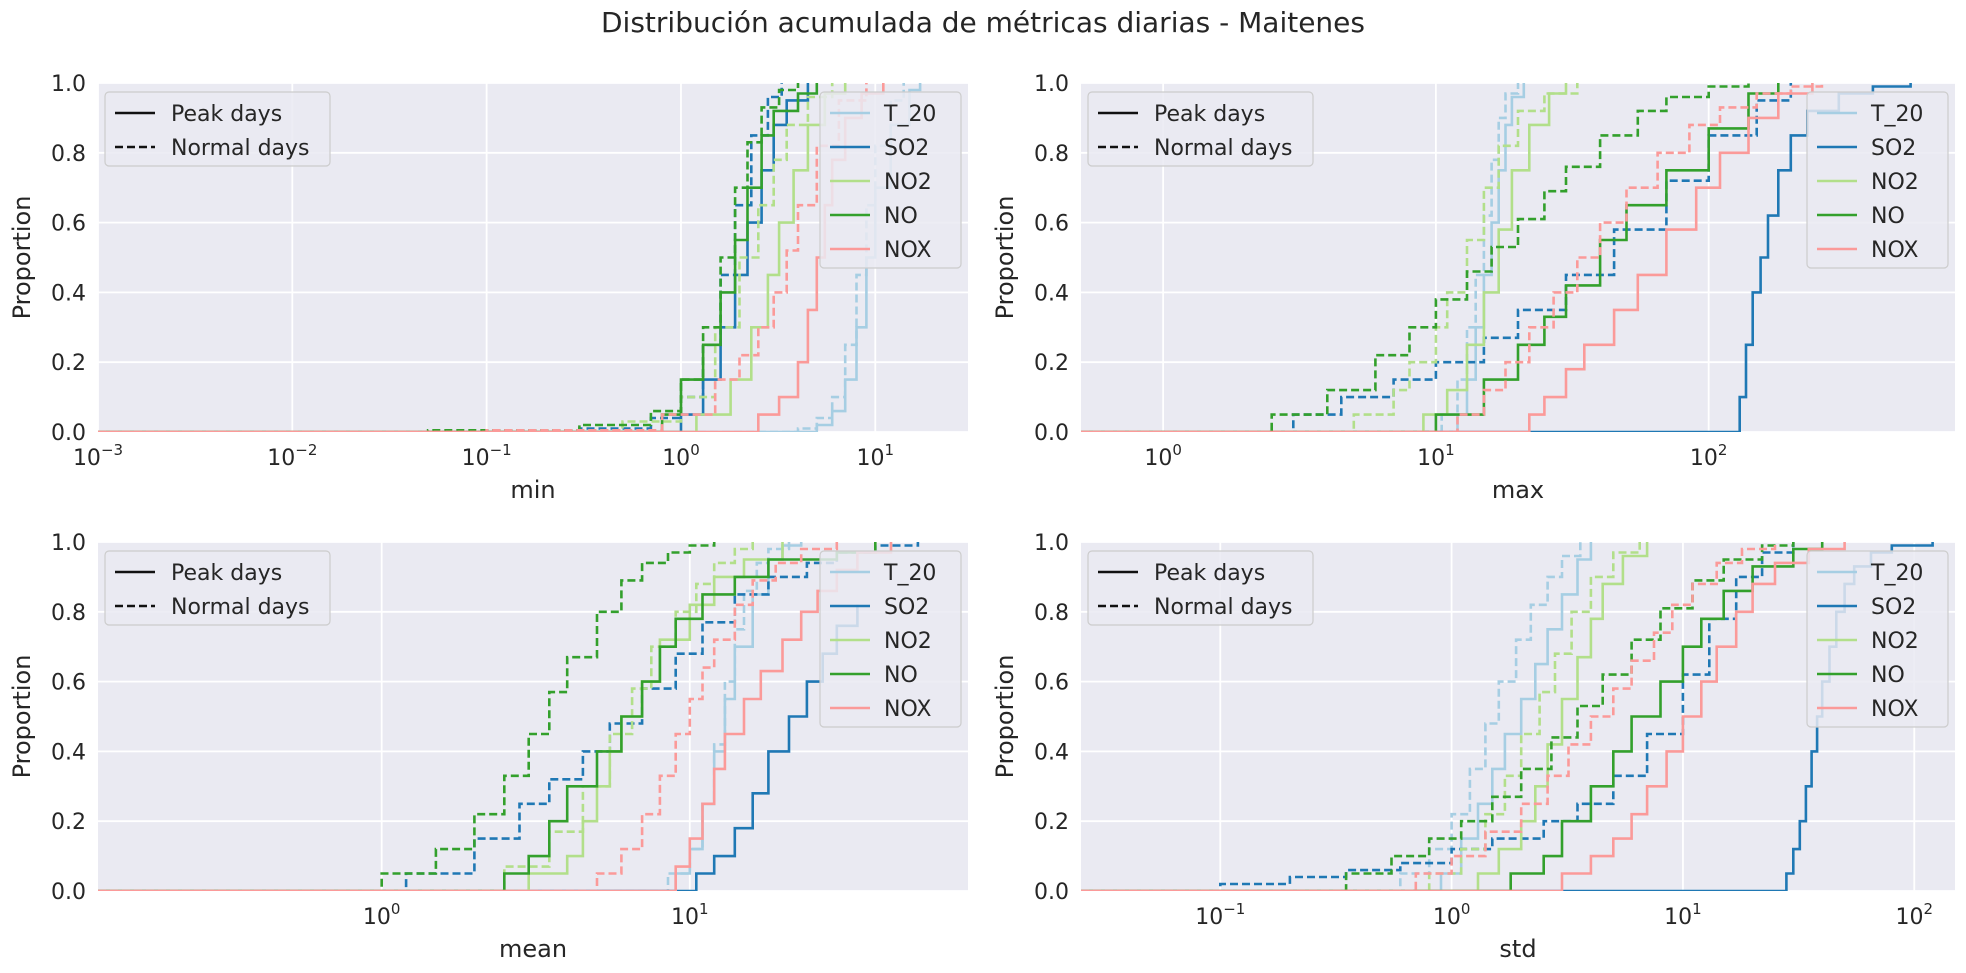 This screenshot has width=1966, height=973. Describe the element at coordinates (532, 490) in the screenshot. I see `x-axis-label: min` at that location.